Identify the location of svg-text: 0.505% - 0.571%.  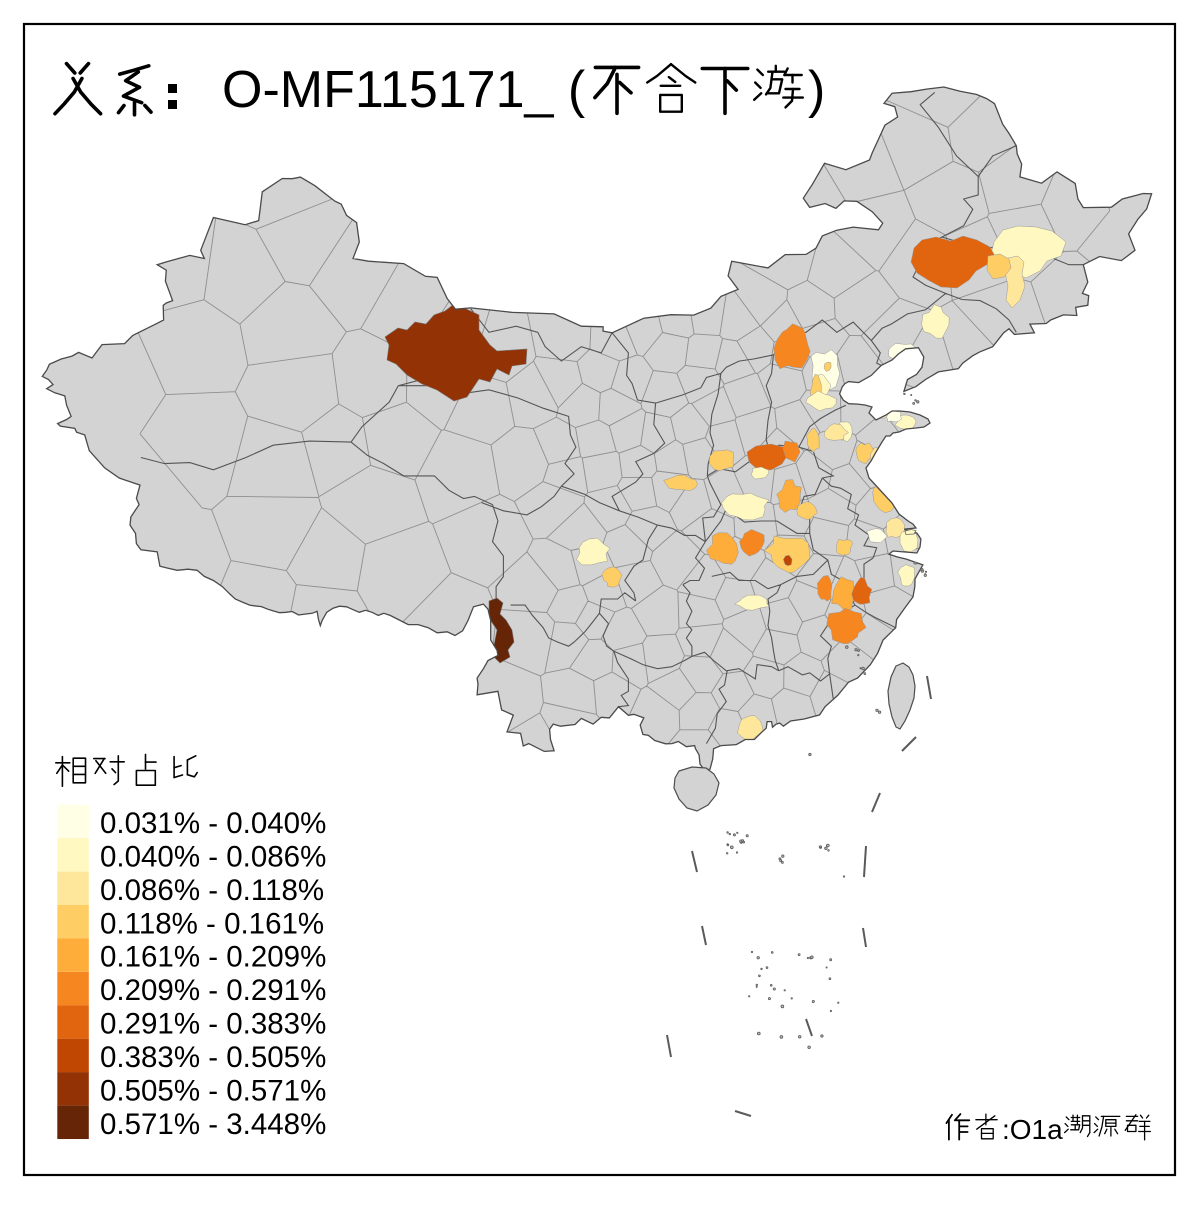
(213, 1090).